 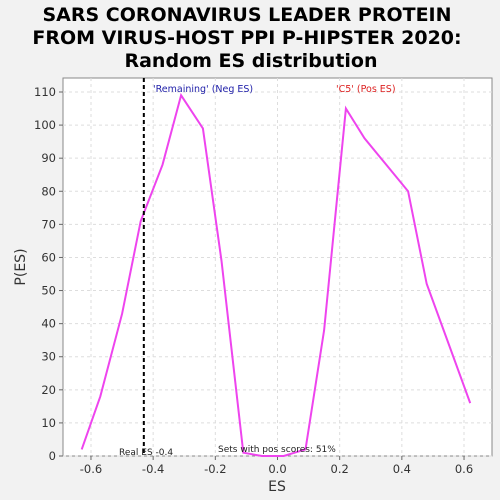 What do you see at coordinates (48, 324) in the screenshot?
I see `y-tick-label: 40` at bounding box center [48, 324].